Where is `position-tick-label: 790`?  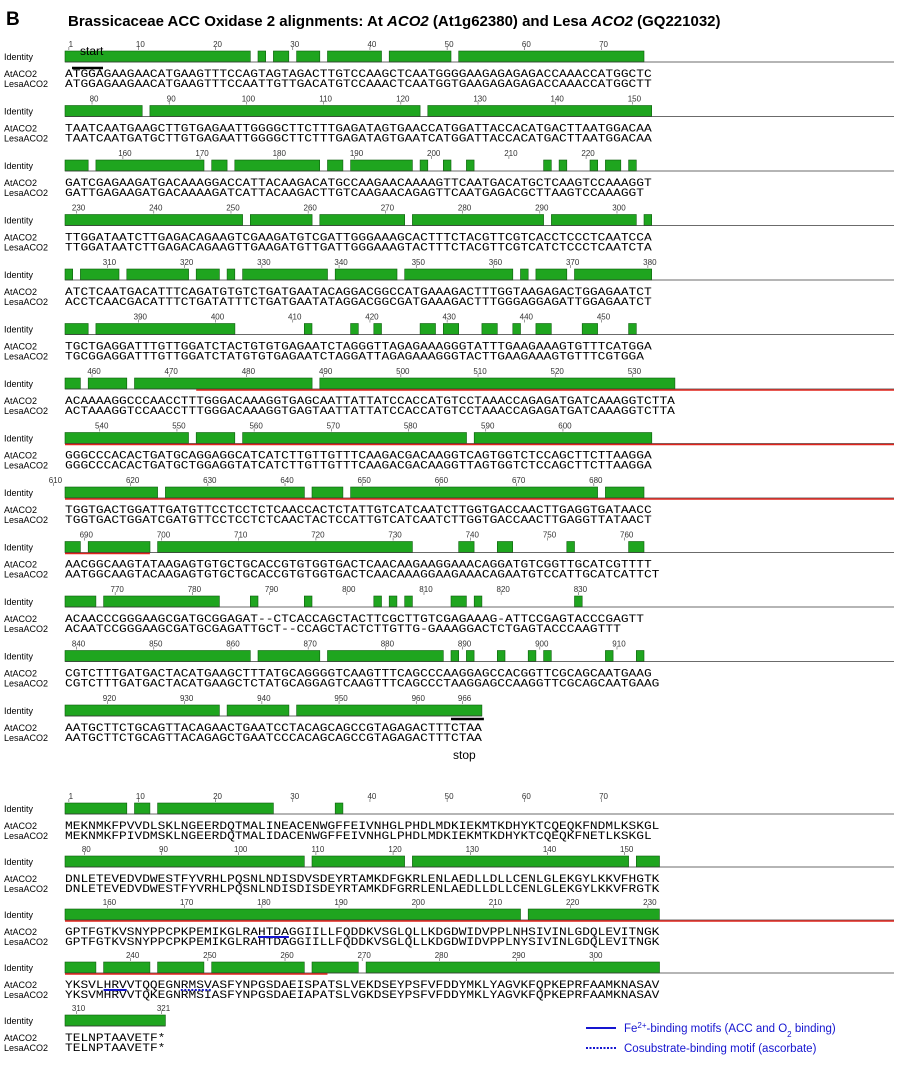
position-tick-label: 790 is located at coordinates (272, 589).